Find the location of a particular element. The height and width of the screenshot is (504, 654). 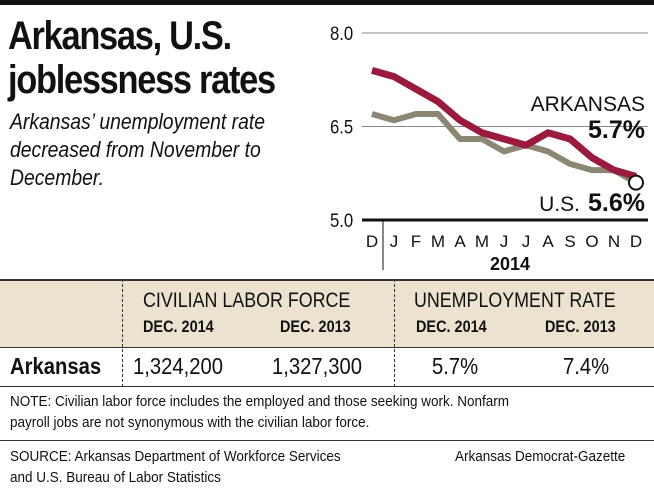

legend-arkansas-value: 5.7% is located at coordinates (616, 130).